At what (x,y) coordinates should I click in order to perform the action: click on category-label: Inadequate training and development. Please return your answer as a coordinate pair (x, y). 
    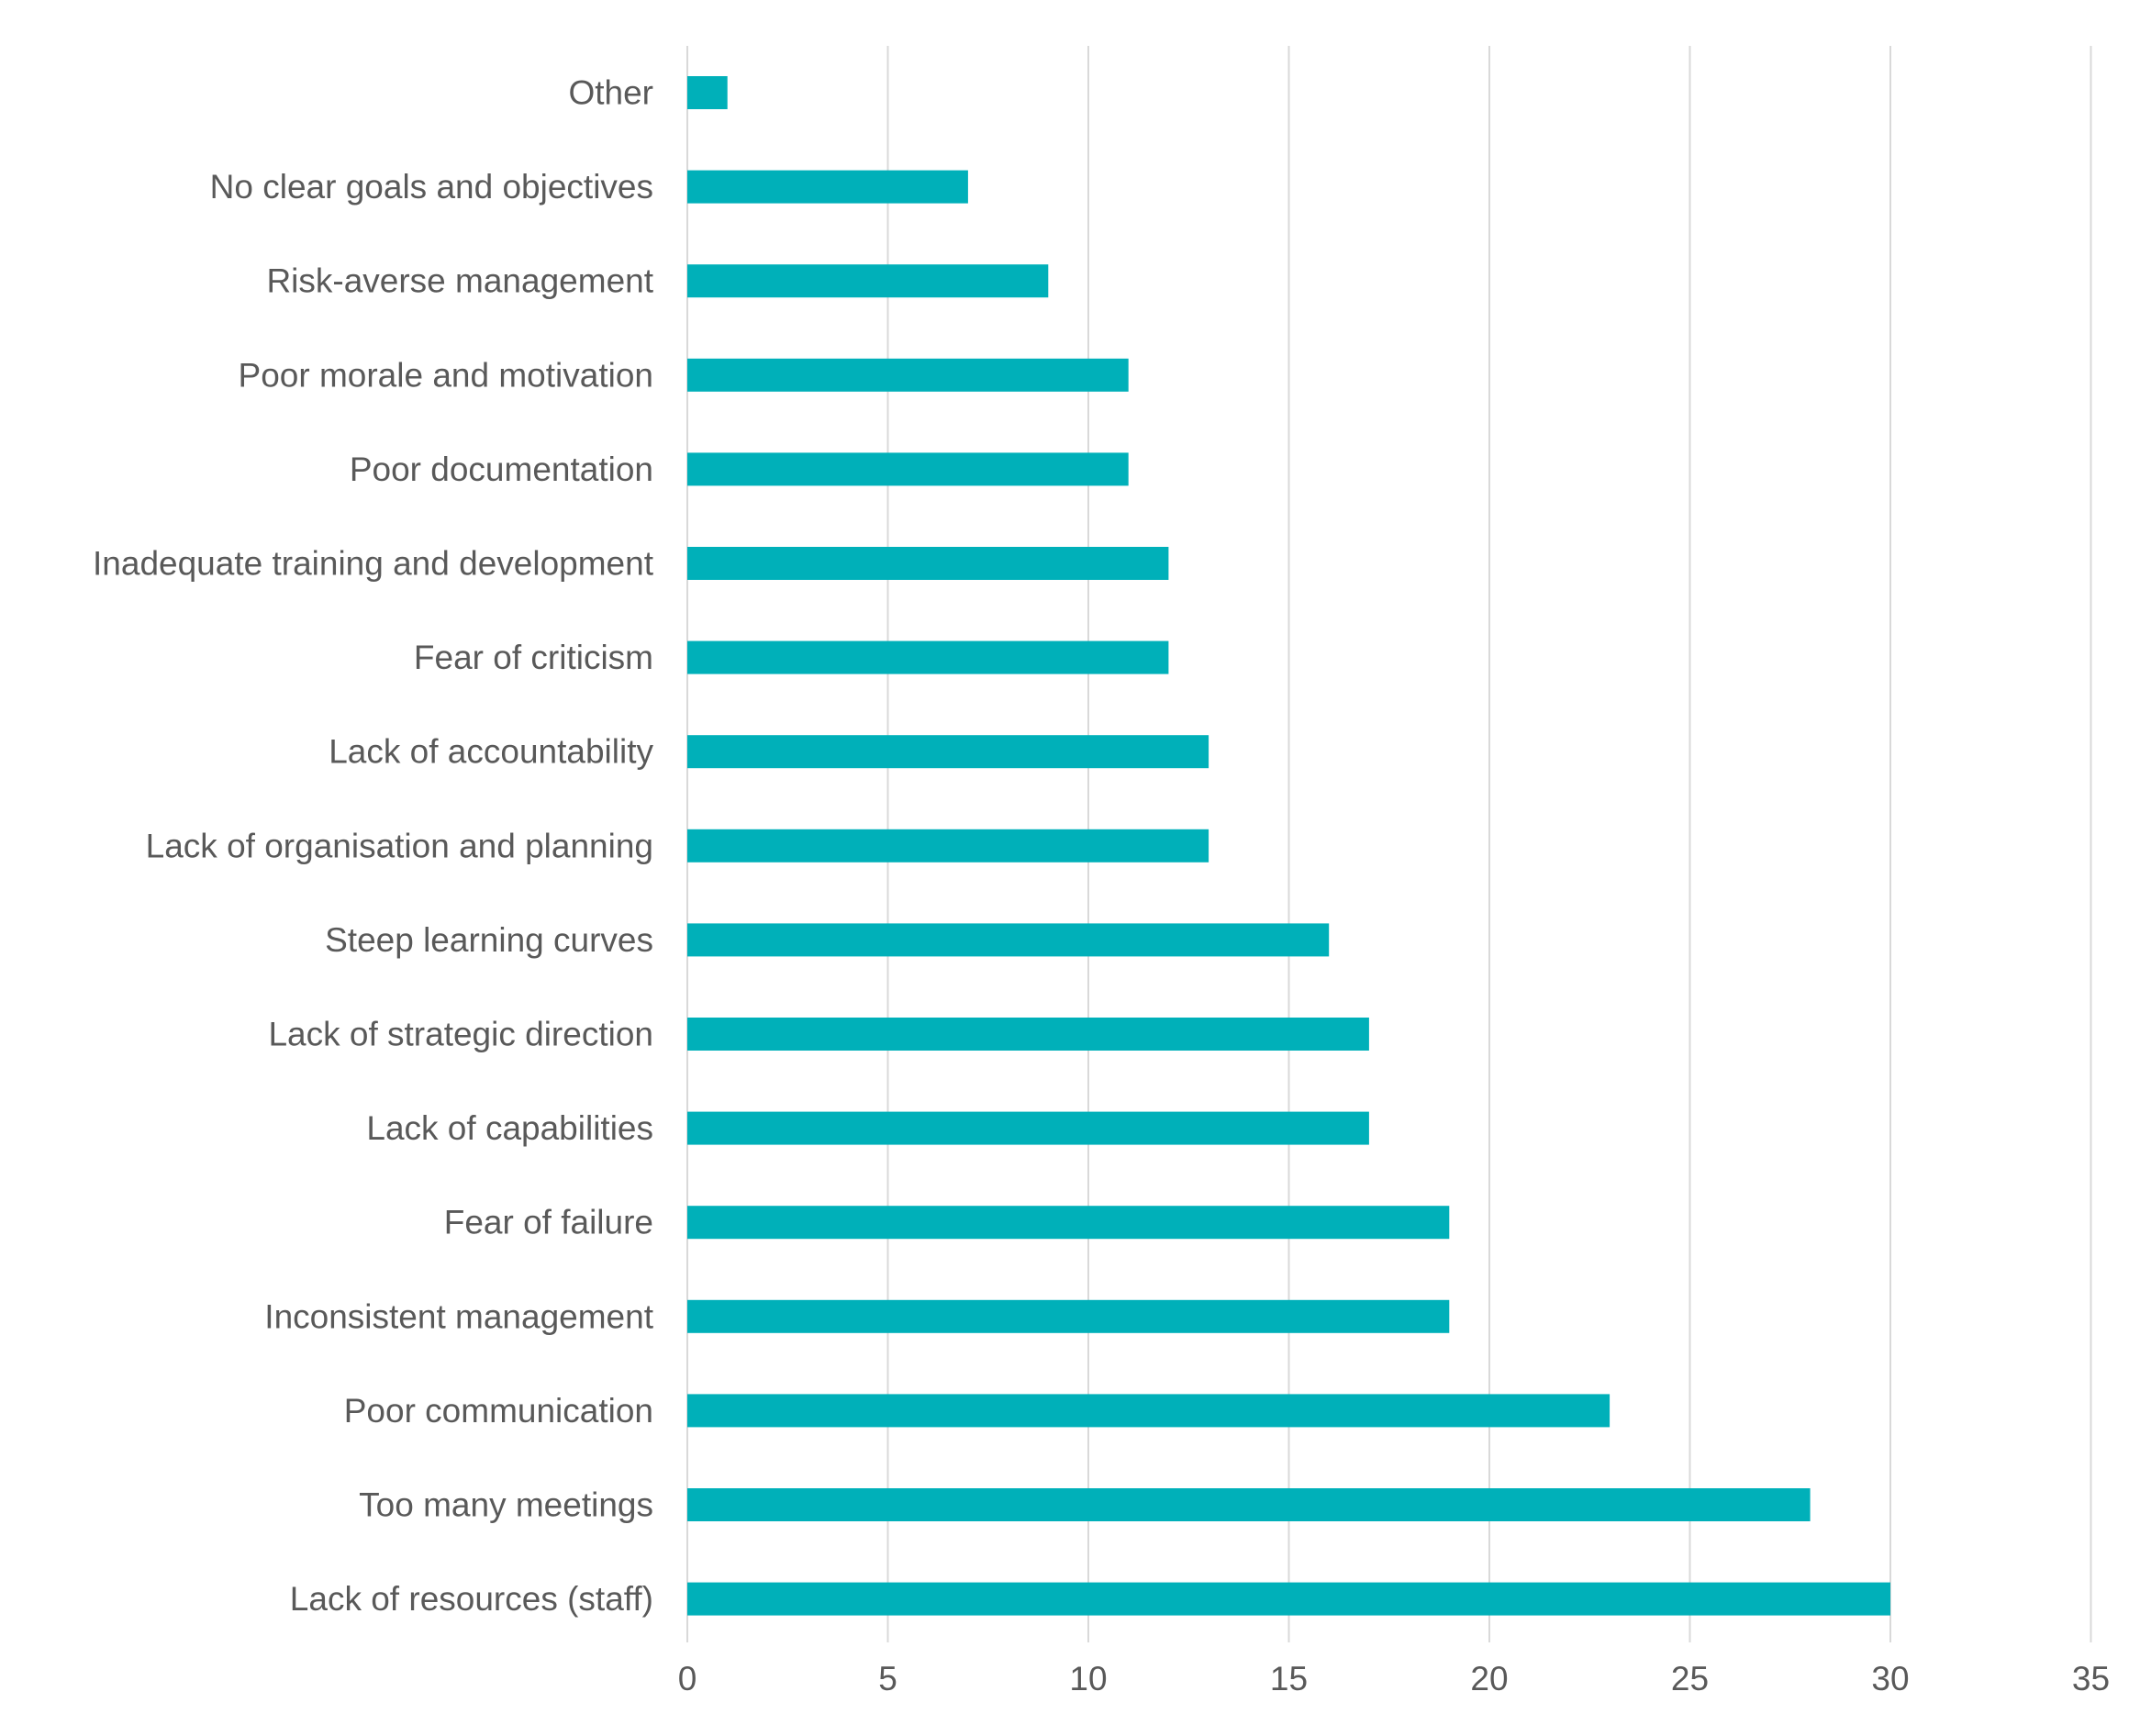
    Looking at the image, I should click on (373, 564).